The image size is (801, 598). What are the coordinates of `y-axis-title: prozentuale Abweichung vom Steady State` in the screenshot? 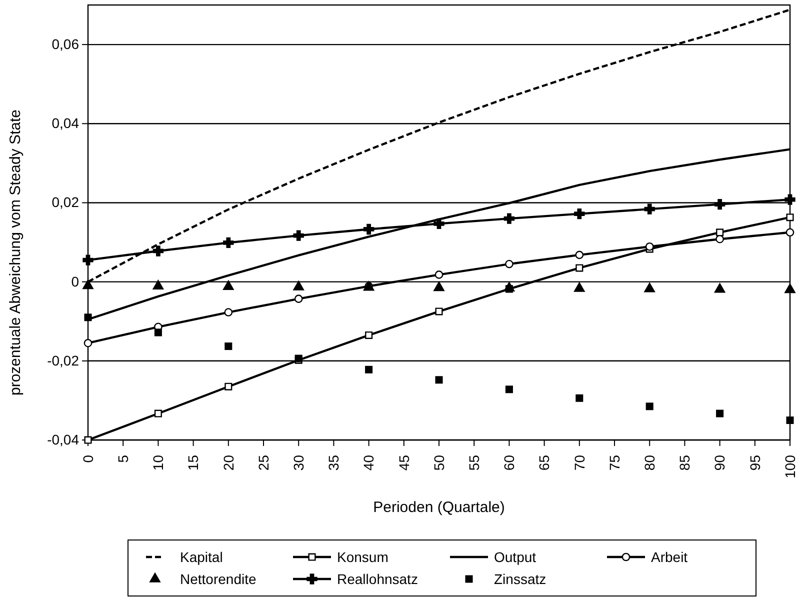 It's located at (15, 252).